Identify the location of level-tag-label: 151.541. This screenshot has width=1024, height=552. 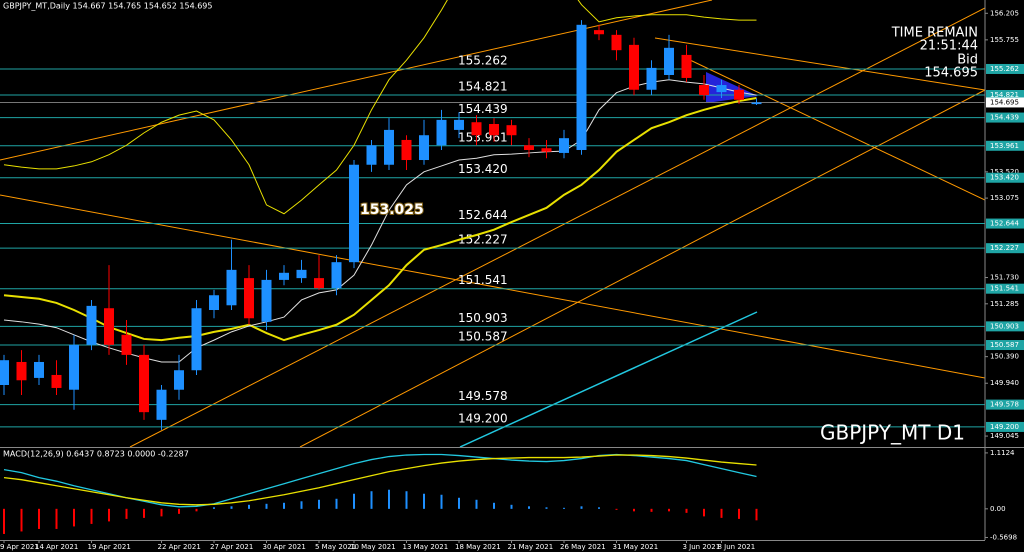
(1004, 289).